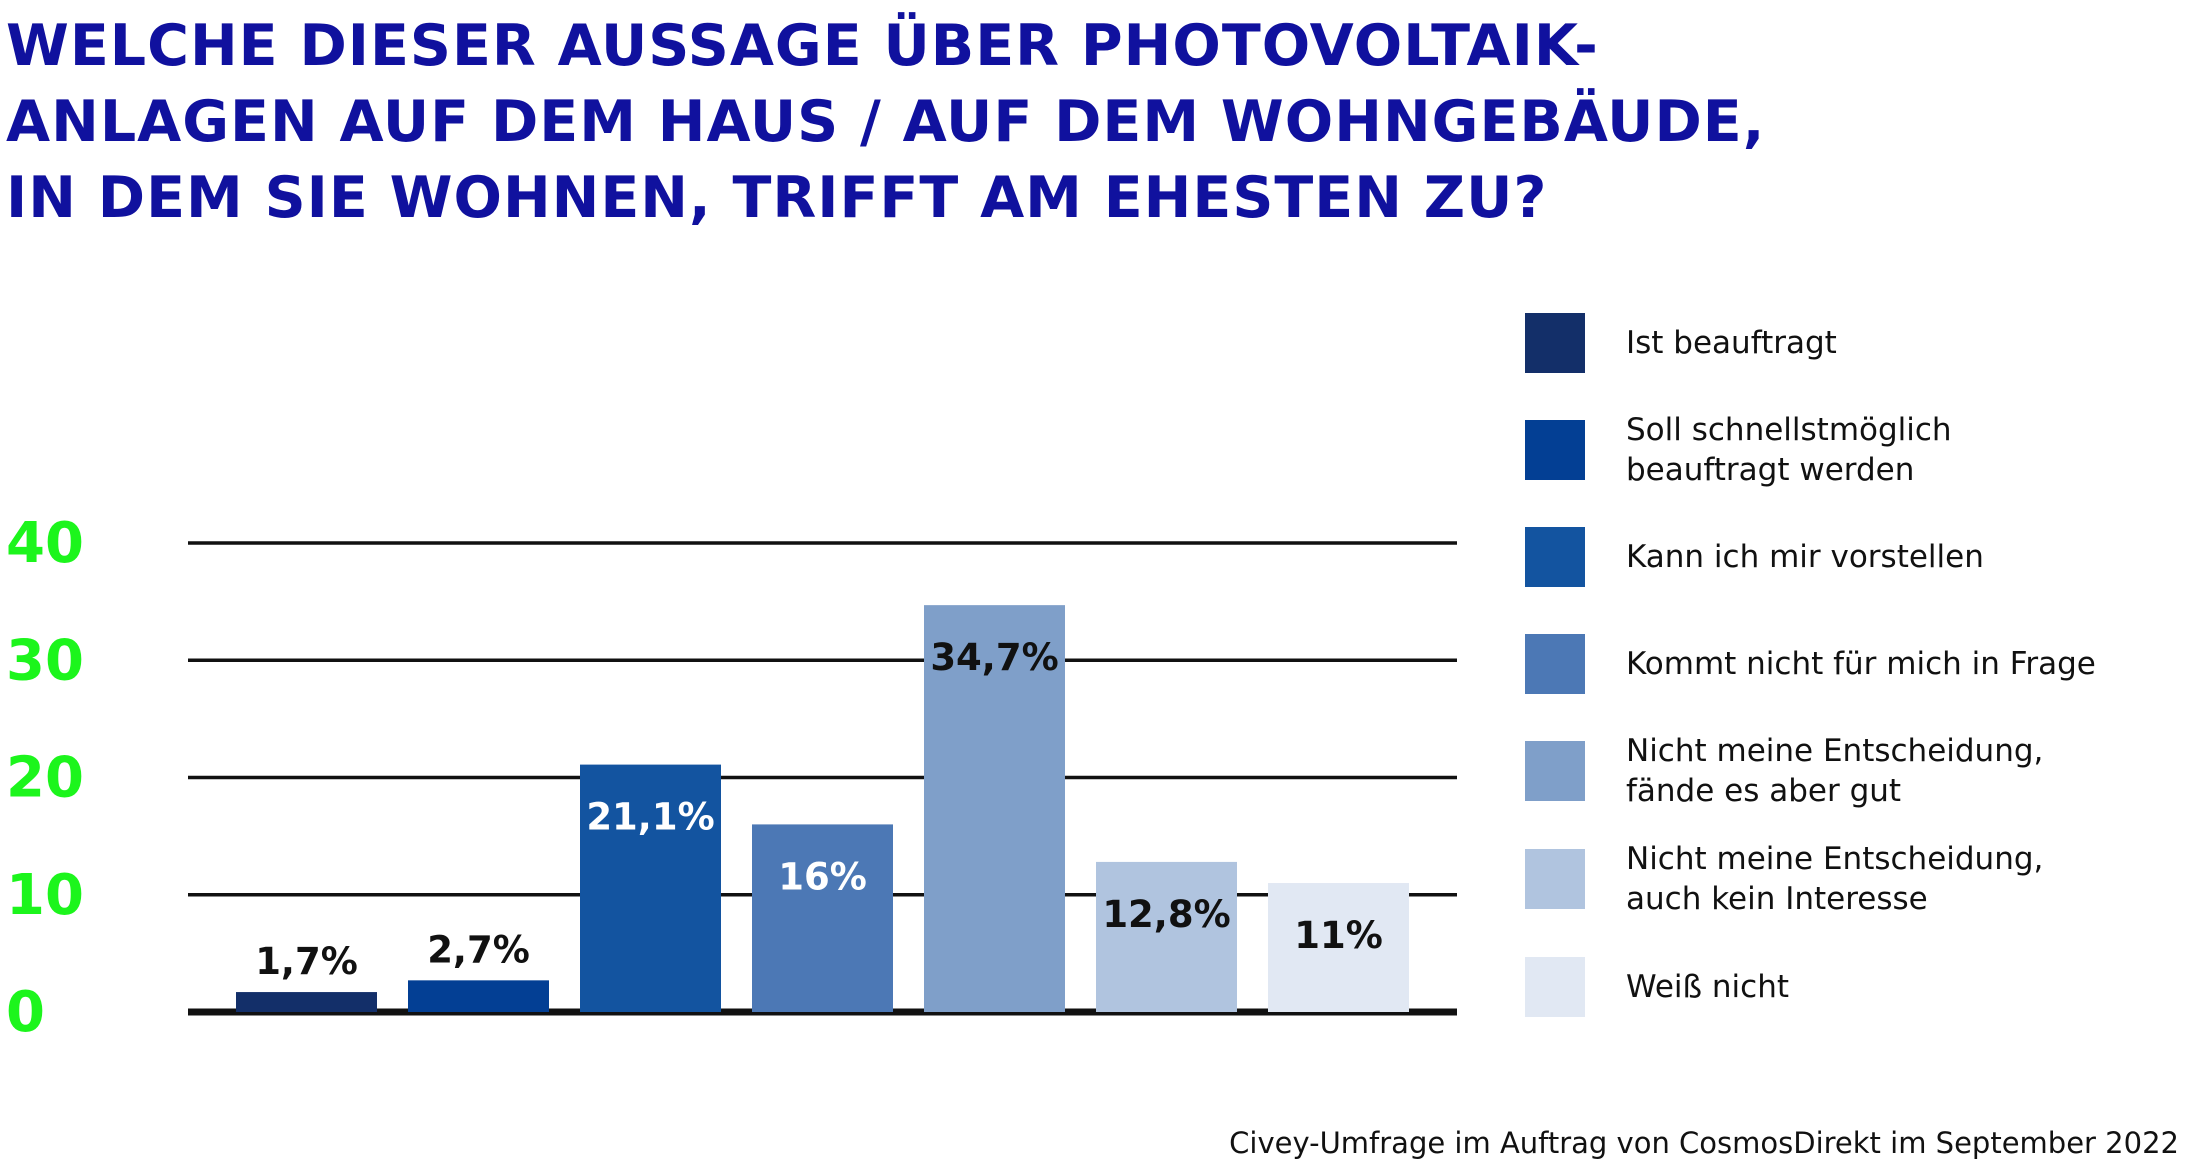 The height and width of the screenshot is (1169, 2185). What do you see at coordinates (306, 961) in the screenshot?
I see `data-label-1: 1,7%` at bounding box center [306, 961].